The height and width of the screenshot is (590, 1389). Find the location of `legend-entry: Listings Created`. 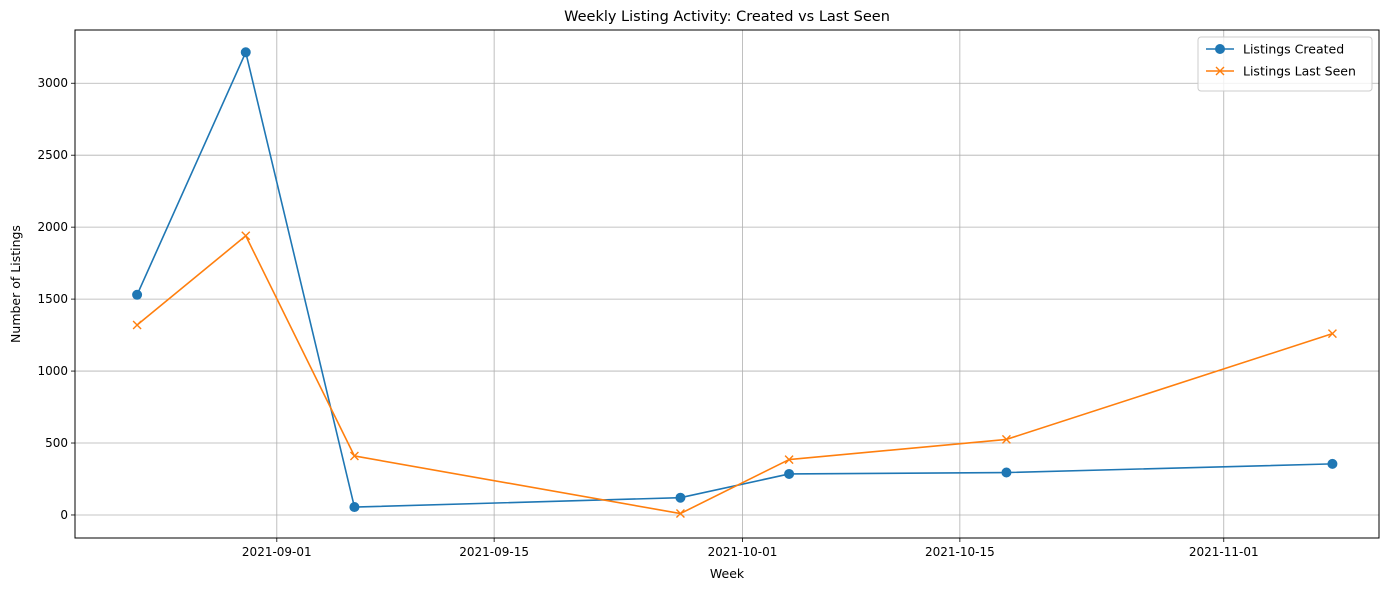

legend-entry: Listings Created is located at coordinates (1275, 49).